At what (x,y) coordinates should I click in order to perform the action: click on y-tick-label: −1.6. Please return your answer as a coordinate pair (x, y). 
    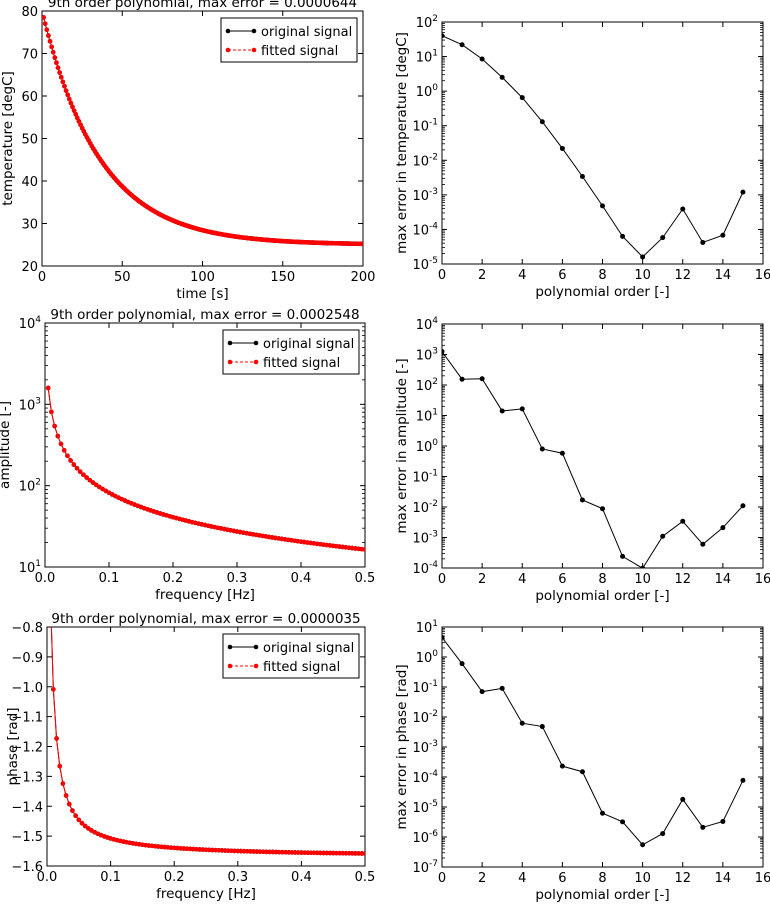
    Looking at the image, I should click on (27, 867).